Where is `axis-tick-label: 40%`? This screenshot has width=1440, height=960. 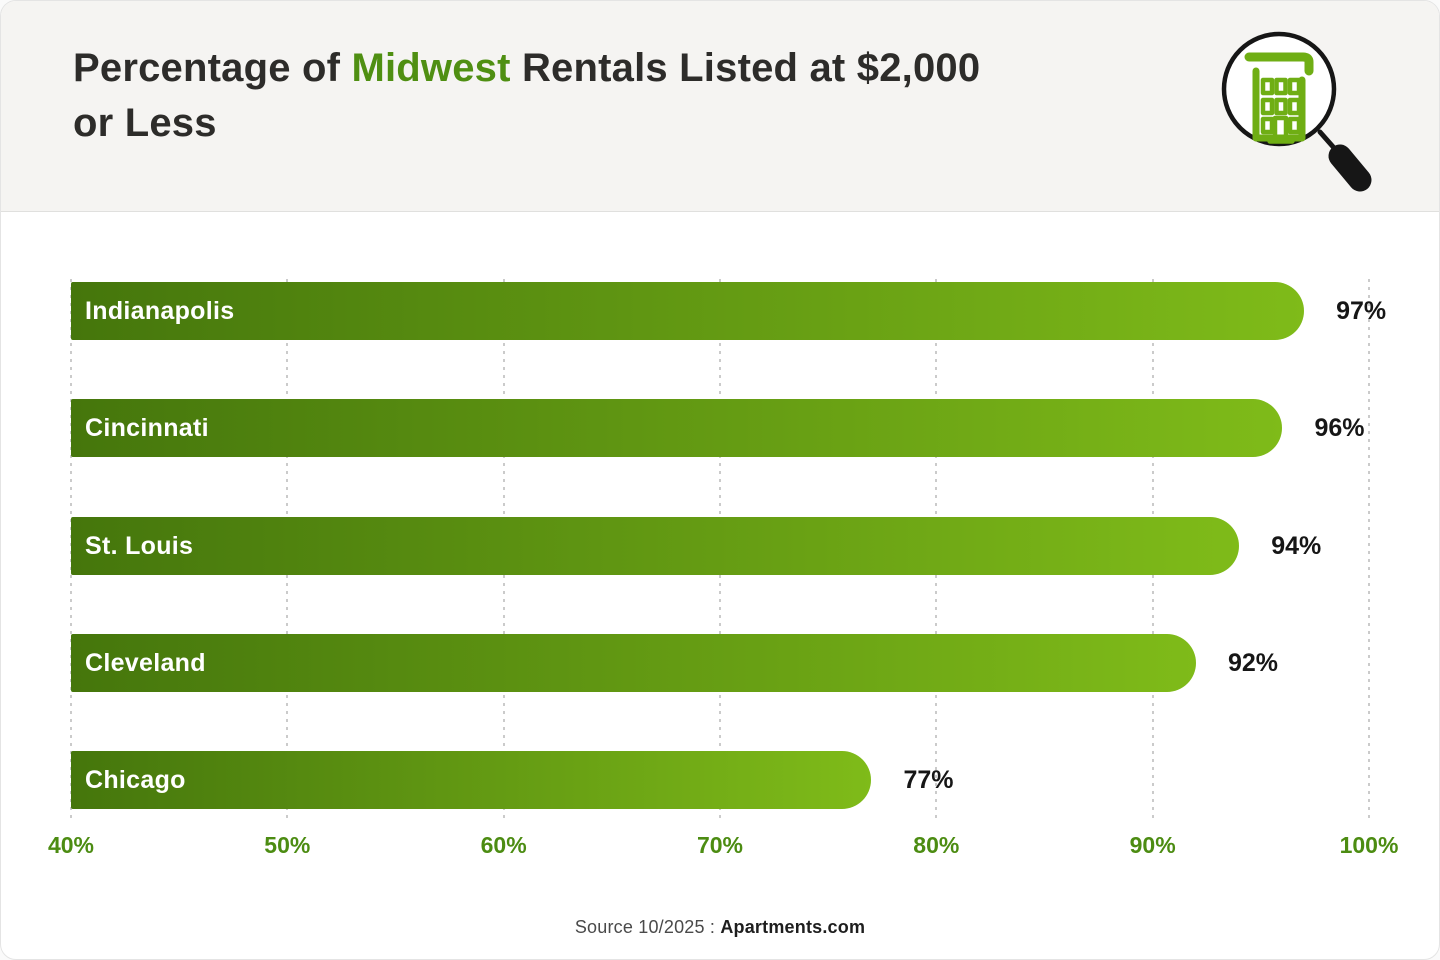
axis-tick-label: 40% is located at coordinates (71, 845).